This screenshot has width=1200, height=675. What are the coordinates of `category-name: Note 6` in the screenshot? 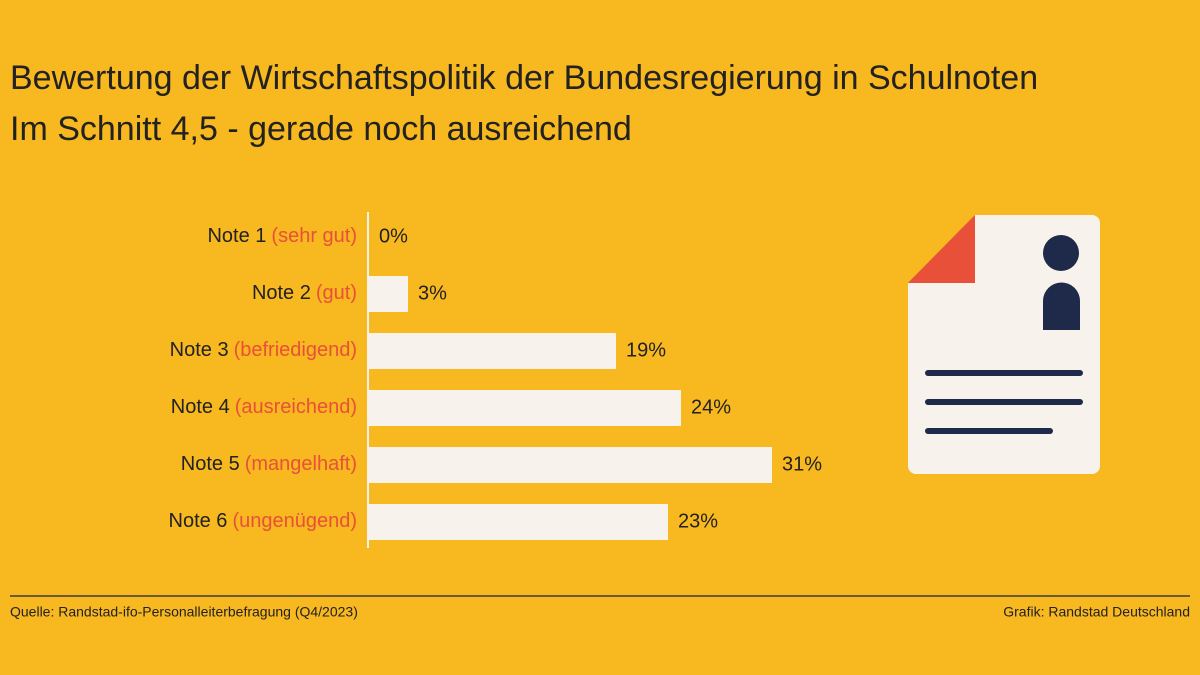 It's located at (198, 521).